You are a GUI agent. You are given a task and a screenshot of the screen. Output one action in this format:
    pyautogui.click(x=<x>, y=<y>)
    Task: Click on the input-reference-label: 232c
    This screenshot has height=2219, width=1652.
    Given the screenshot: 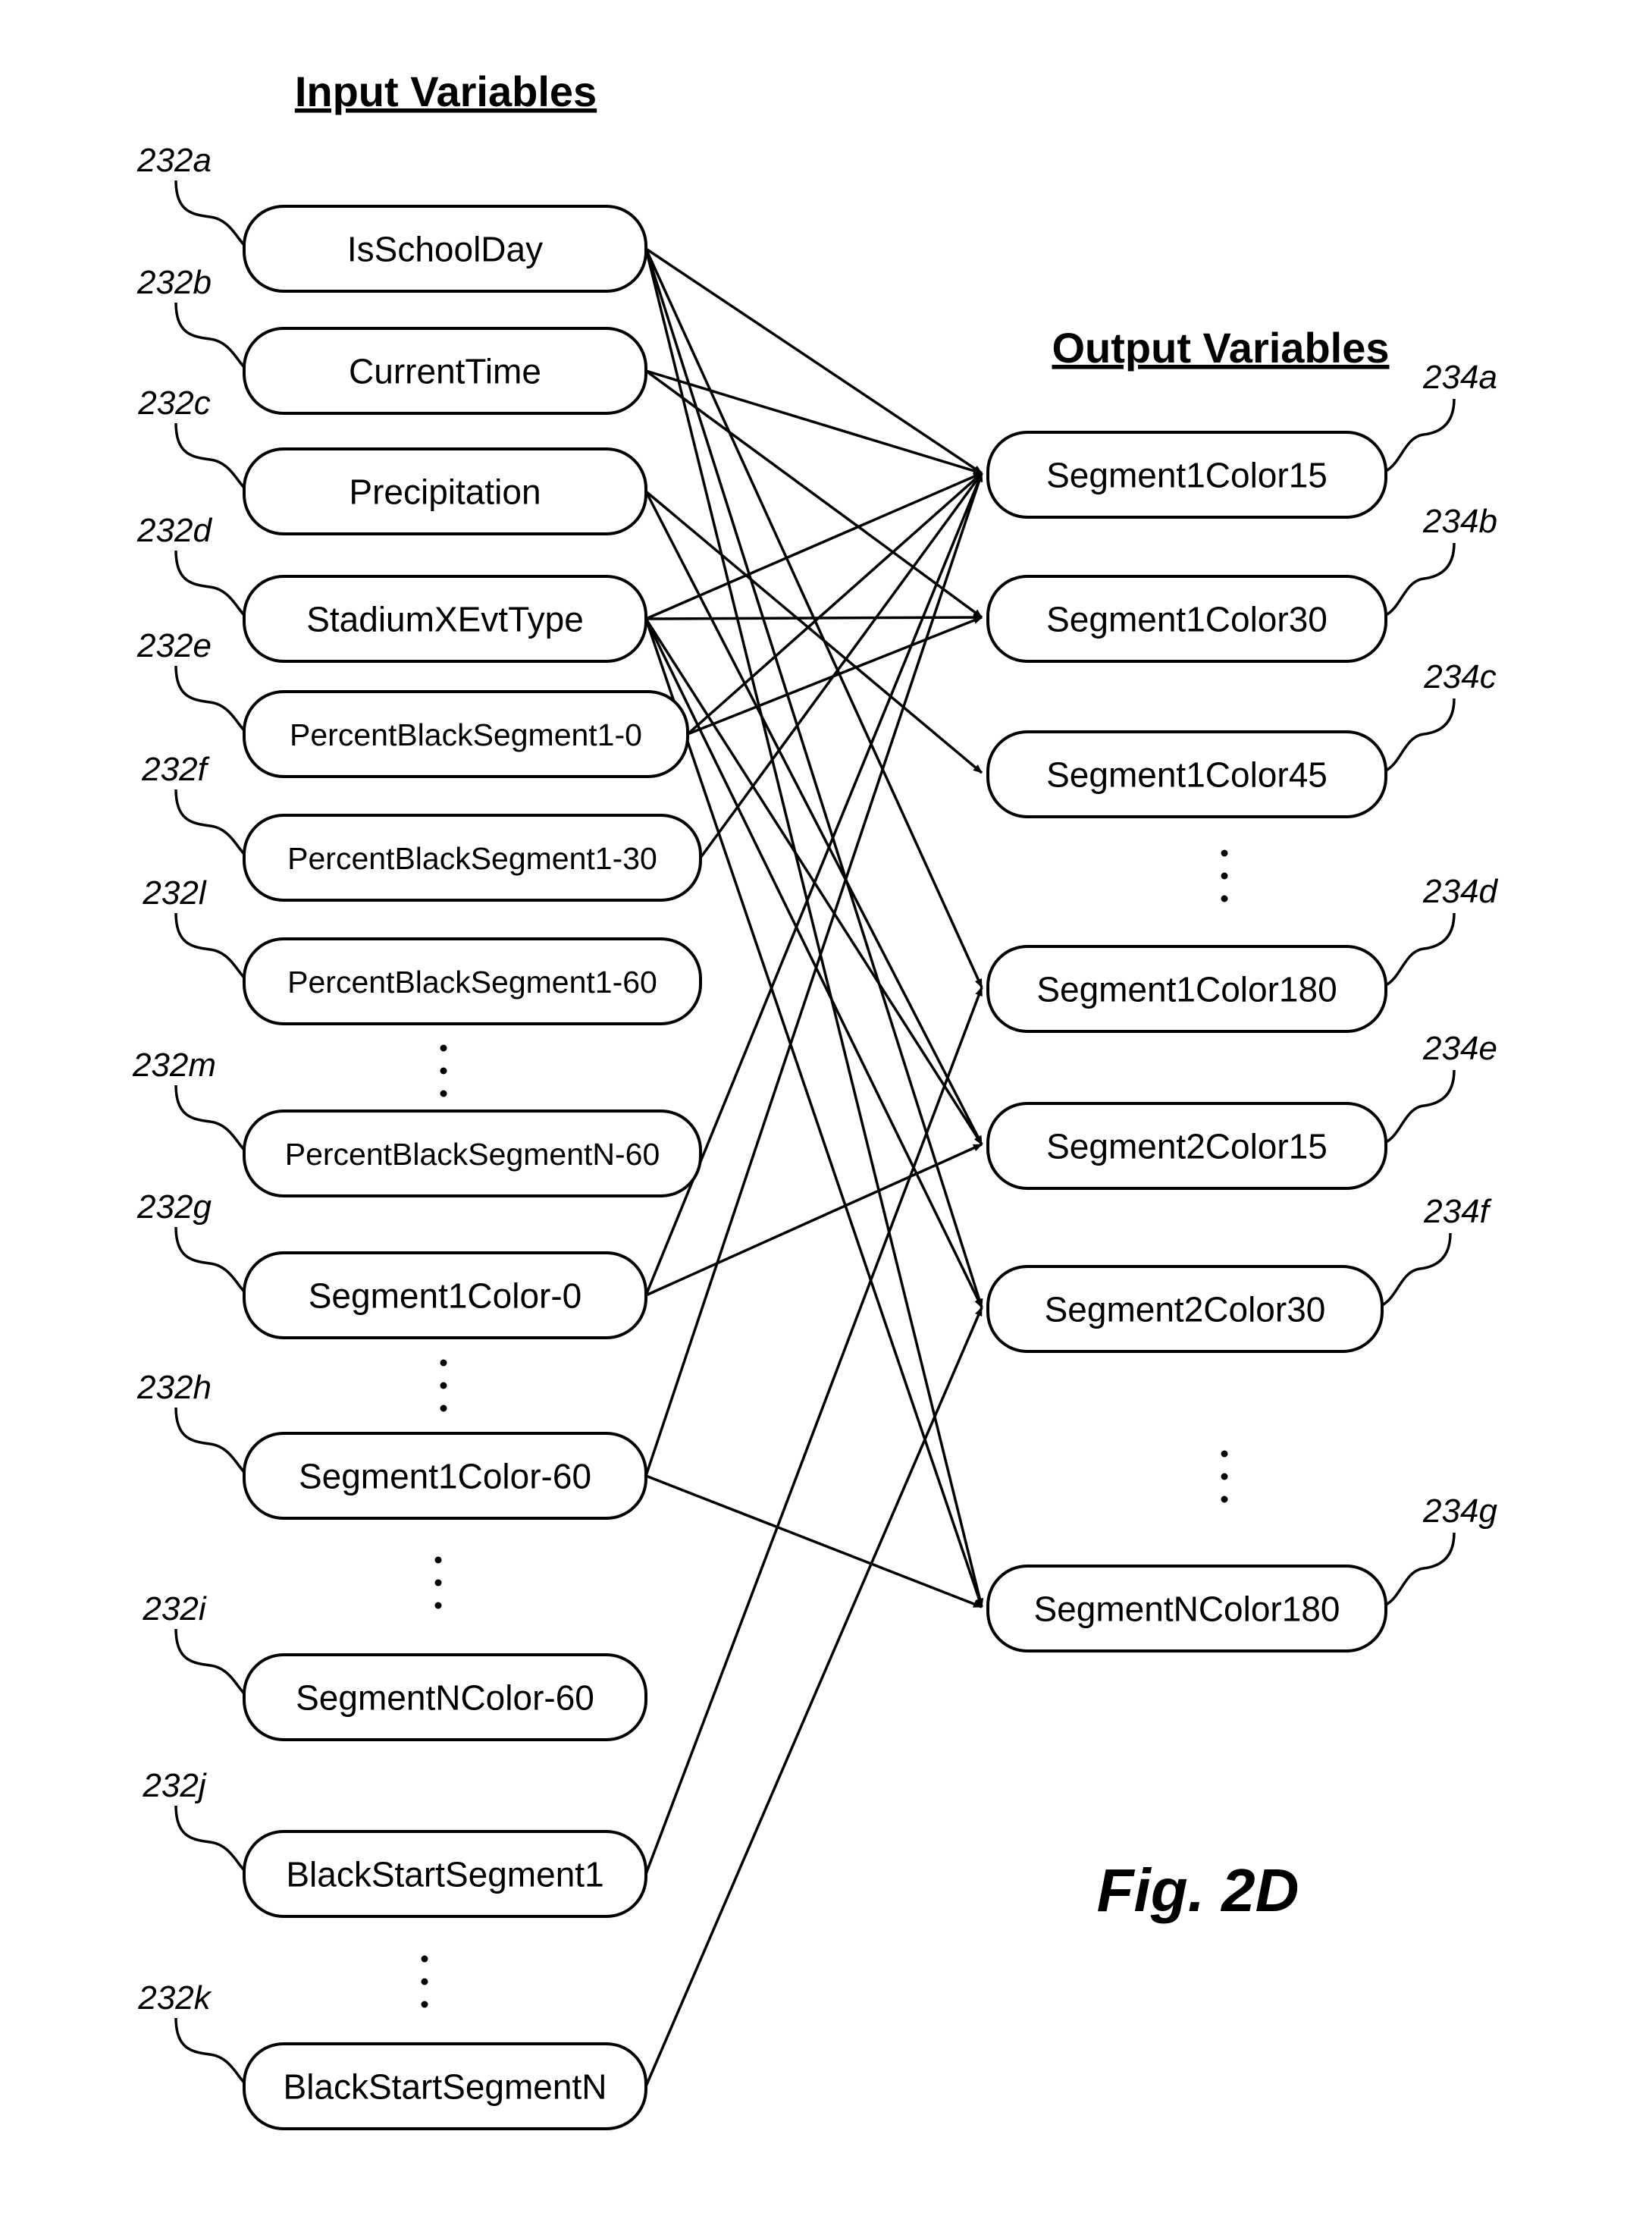 What is the action you would take?
    pyautogui.click(x=173, y=403)
    